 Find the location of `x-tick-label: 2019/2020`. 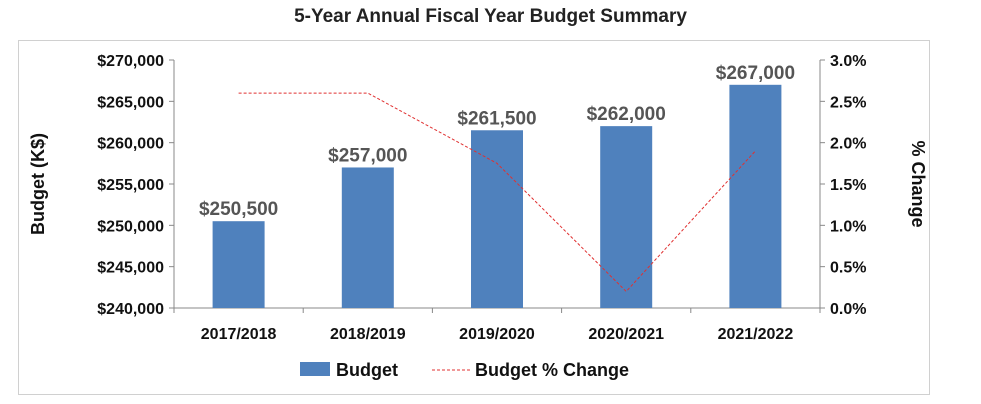

x-tick-label: 2019/2020 is located at coordinates (497, 334).